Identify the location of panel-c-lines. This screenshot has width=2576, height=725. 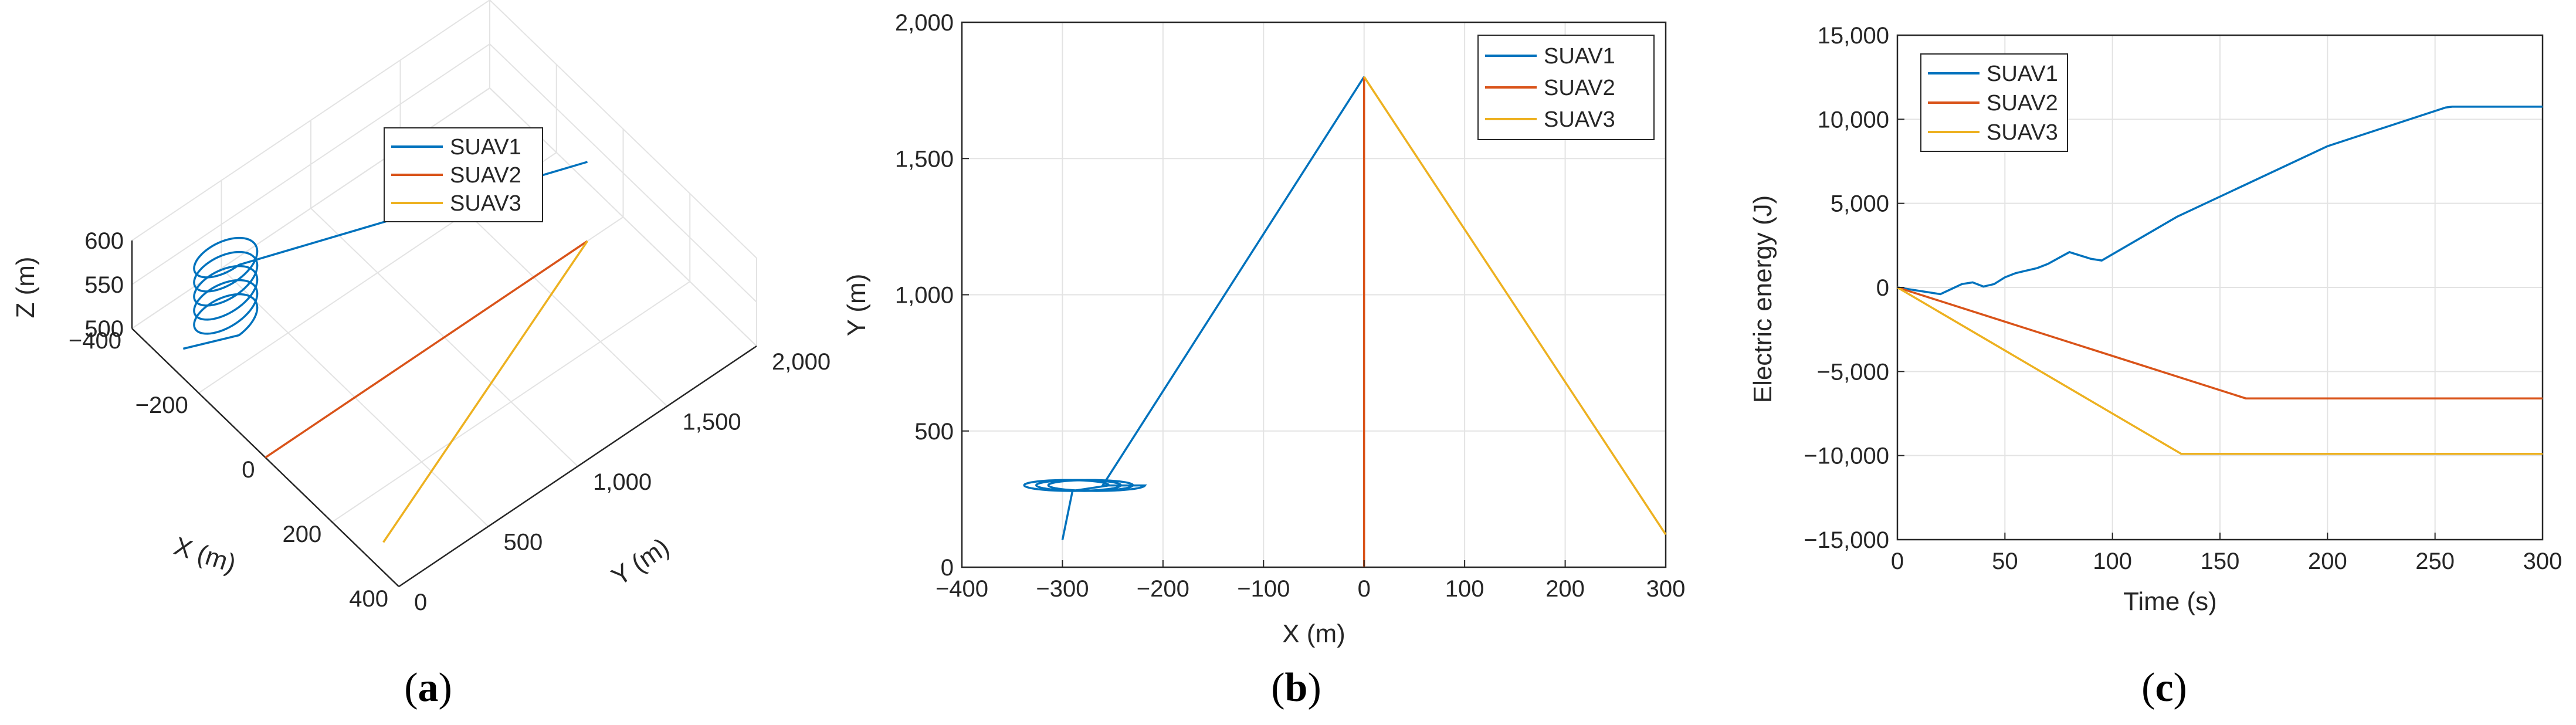
(2220, 280).